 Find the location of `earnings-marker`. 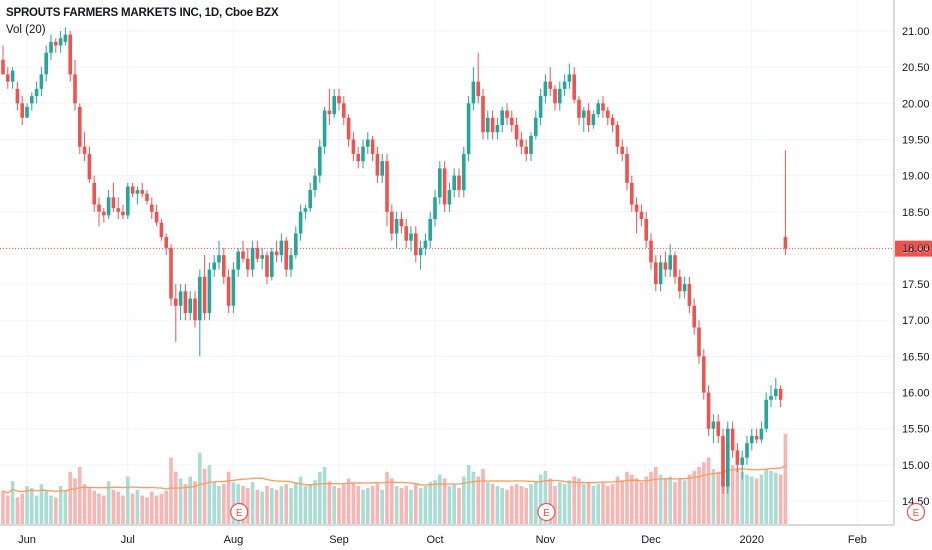

earnings-marker is located at coordinates (239, 512).